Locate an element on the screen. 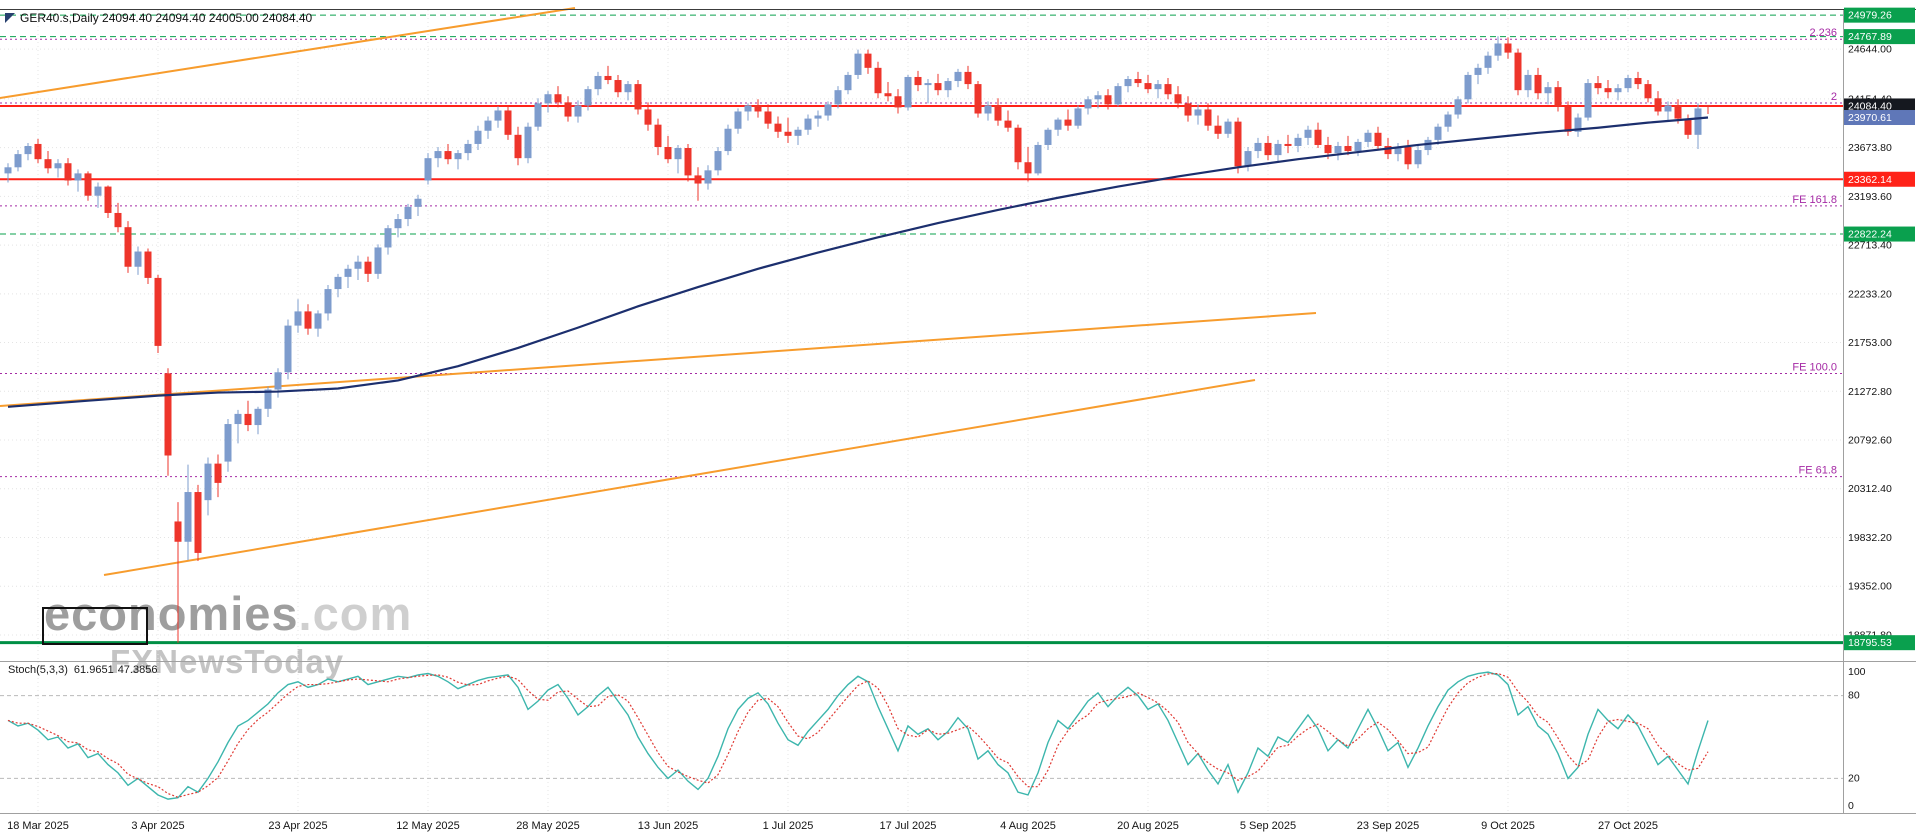 The height and width of the screenshot is (840, 1916). date-label: 5 Sep 2025 is located at coordinates (1268, 826).